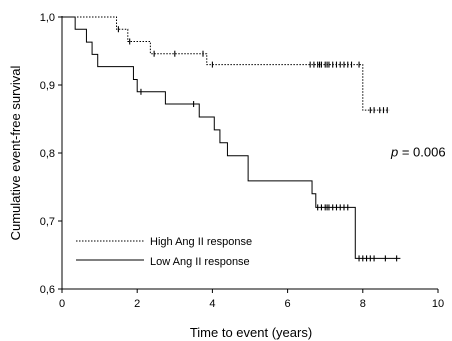  I want to click on x-tick-label: 6, so click(288, 304).